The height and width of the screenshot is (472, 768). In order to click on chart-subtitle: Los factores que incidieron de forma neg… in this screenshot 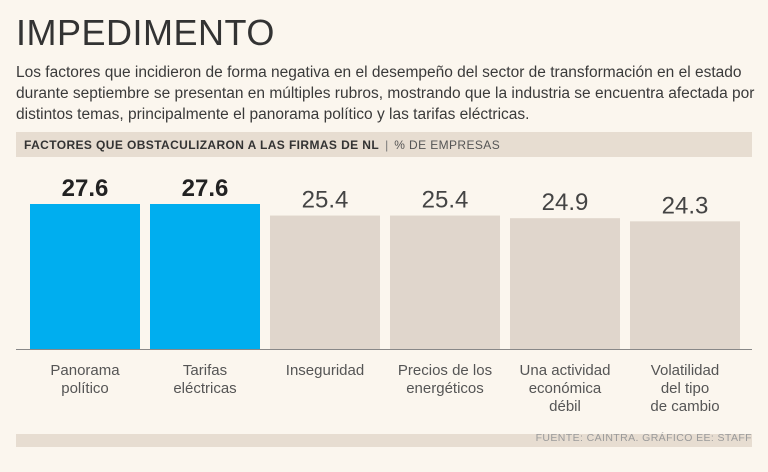, I will do `click(385, 93)`.